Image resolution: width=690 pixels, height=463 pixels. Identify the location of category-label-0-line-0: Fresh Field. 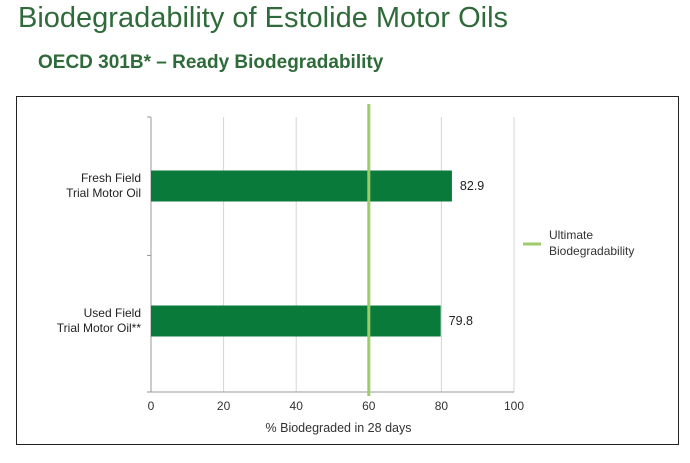
(111, 178).